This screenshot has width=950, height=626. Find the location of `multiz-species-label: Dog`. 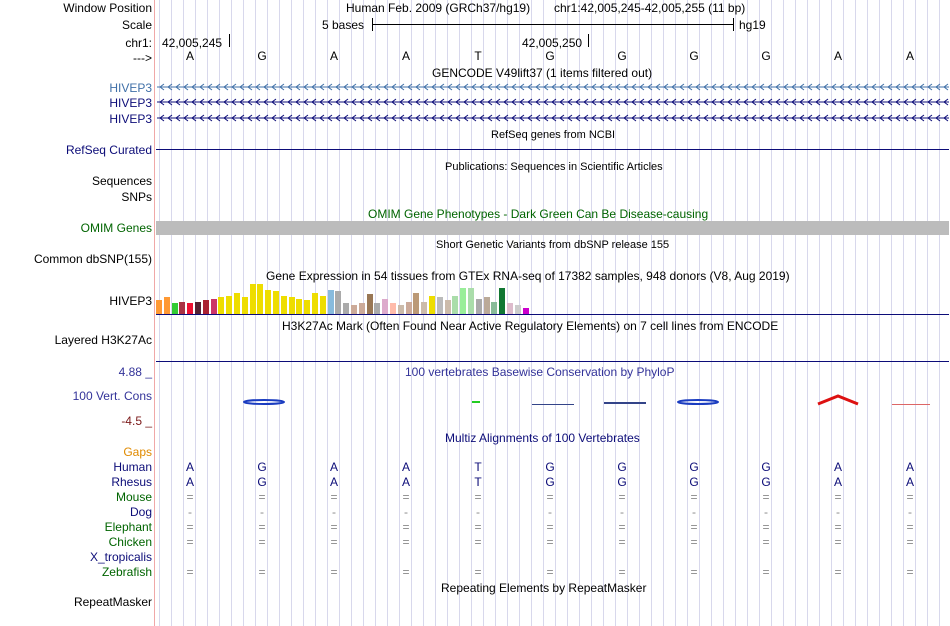

multiz-species-label: Dog is located at coordinates (140, 512).